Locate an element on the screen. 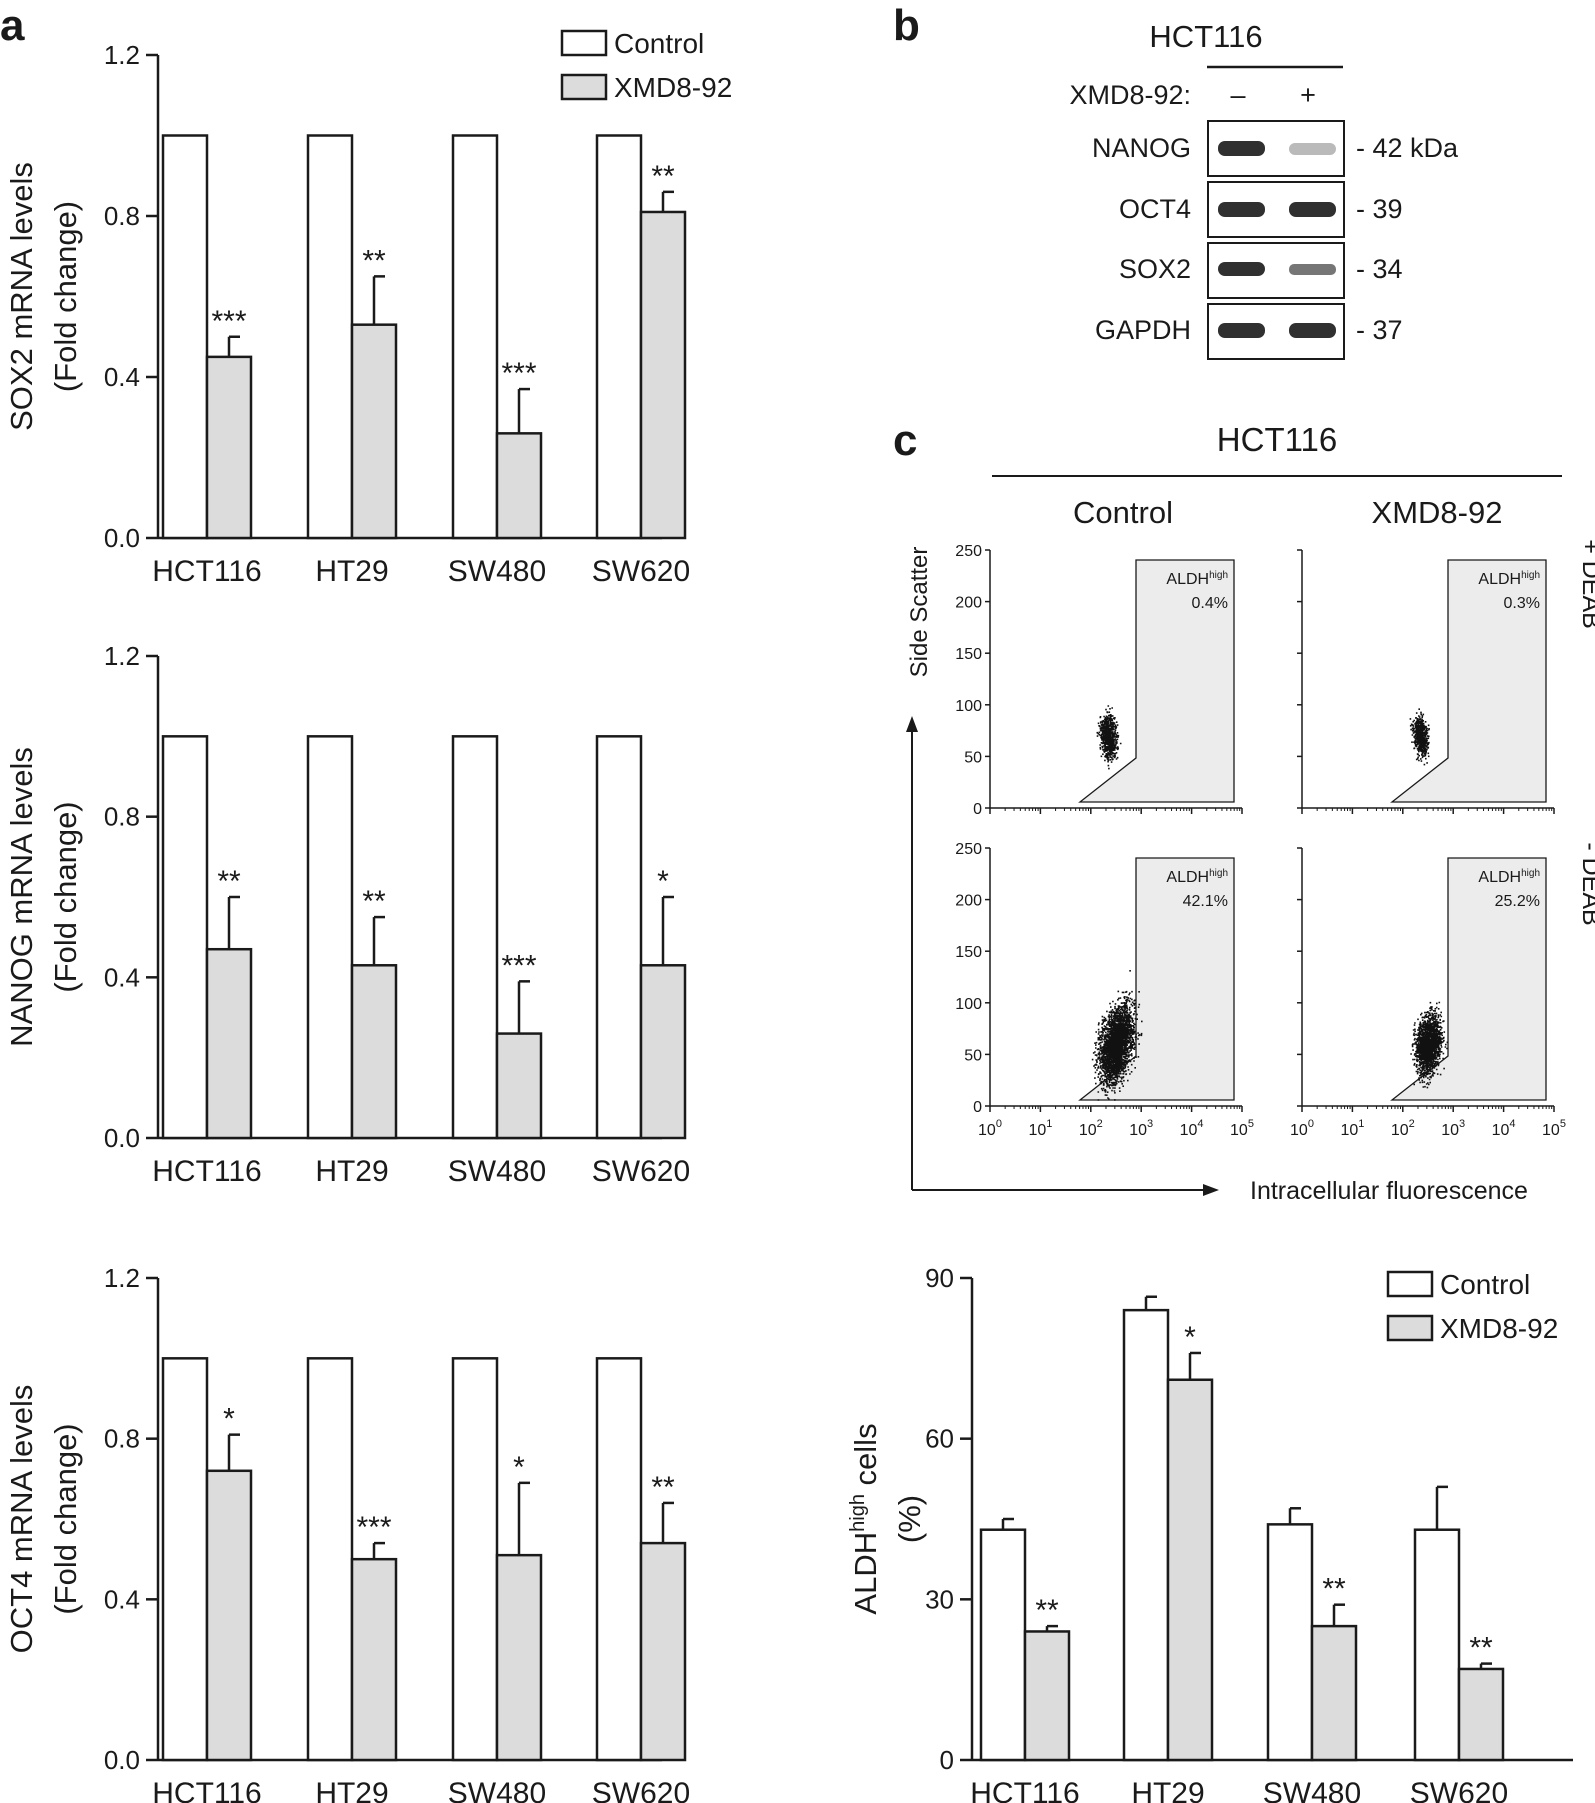 This screenshot has height=1803, width=1595. wb-lane-minus: – is located at coordinates (1237, 95).